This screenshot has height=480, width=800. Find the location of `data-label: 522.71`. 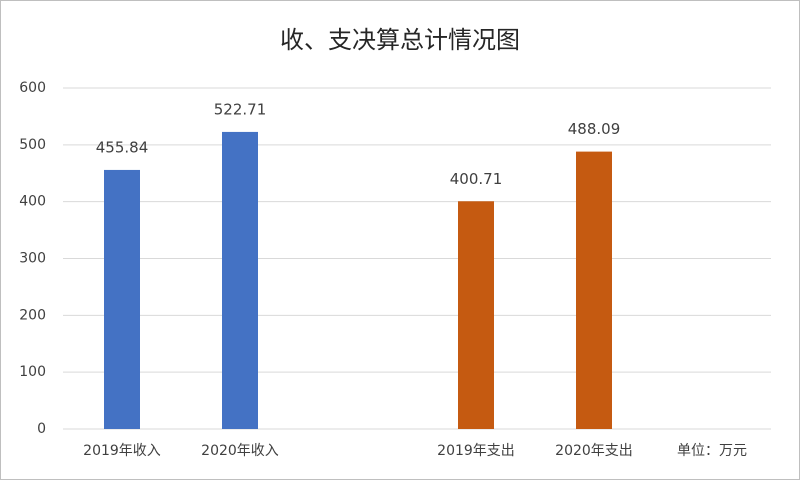

data-label: 522.71 is located at coordinates (240, 109).